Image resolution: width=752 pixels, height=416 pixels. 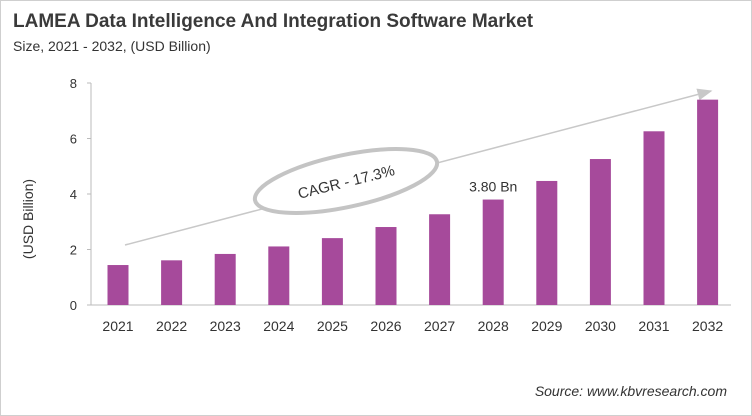 I want to click on bar-2022, so click(x=172, y=282).